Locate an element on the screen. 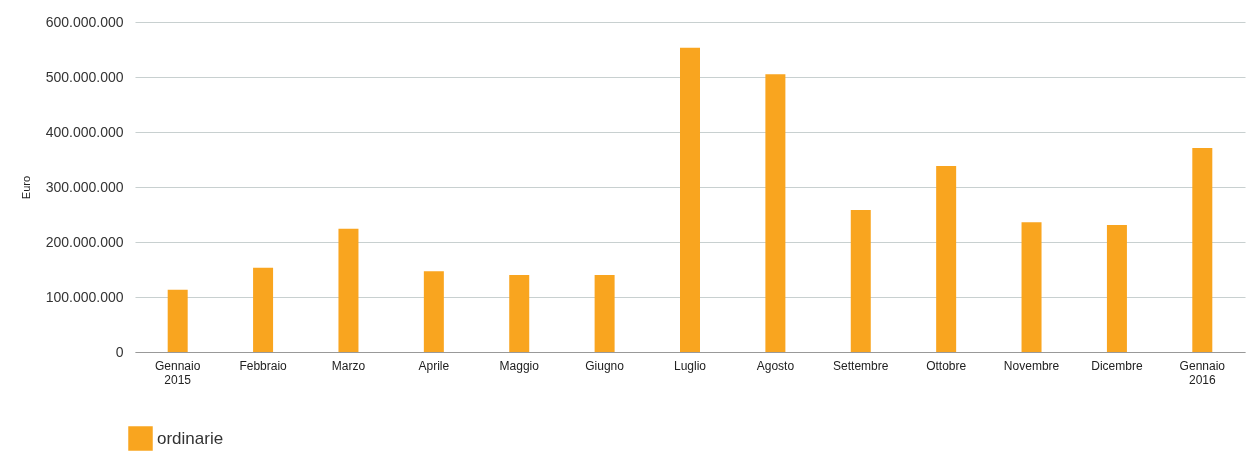 This screenshot has width=1256, height=458. x-tick-label: Dicembre is located at coordinates (1117, 365).